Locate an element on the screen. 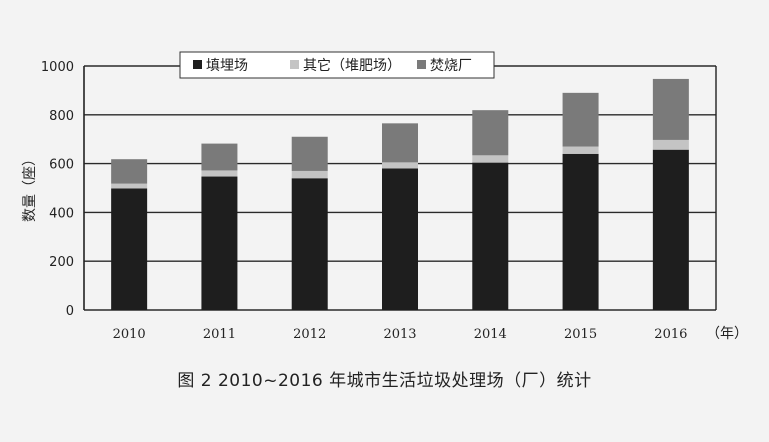  x-axis-unit: （年） is located at coordinates (727, 334).